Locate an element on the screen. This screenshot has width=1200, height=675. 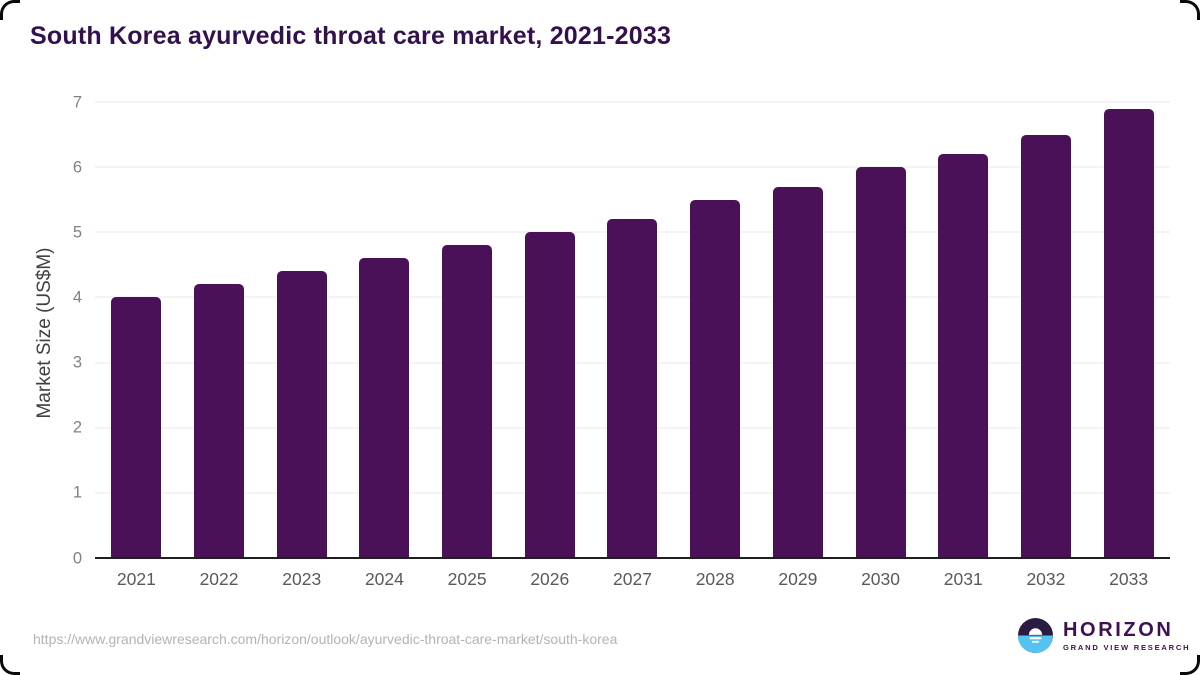
x-tick-label-2026: 2026 is located at coordinates (550, 579).